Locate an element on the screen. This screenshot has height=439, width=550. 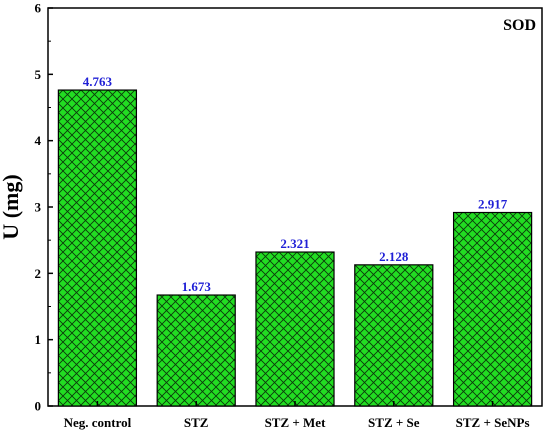
x-tick-label: STZ is located at coordinates (196, 422).